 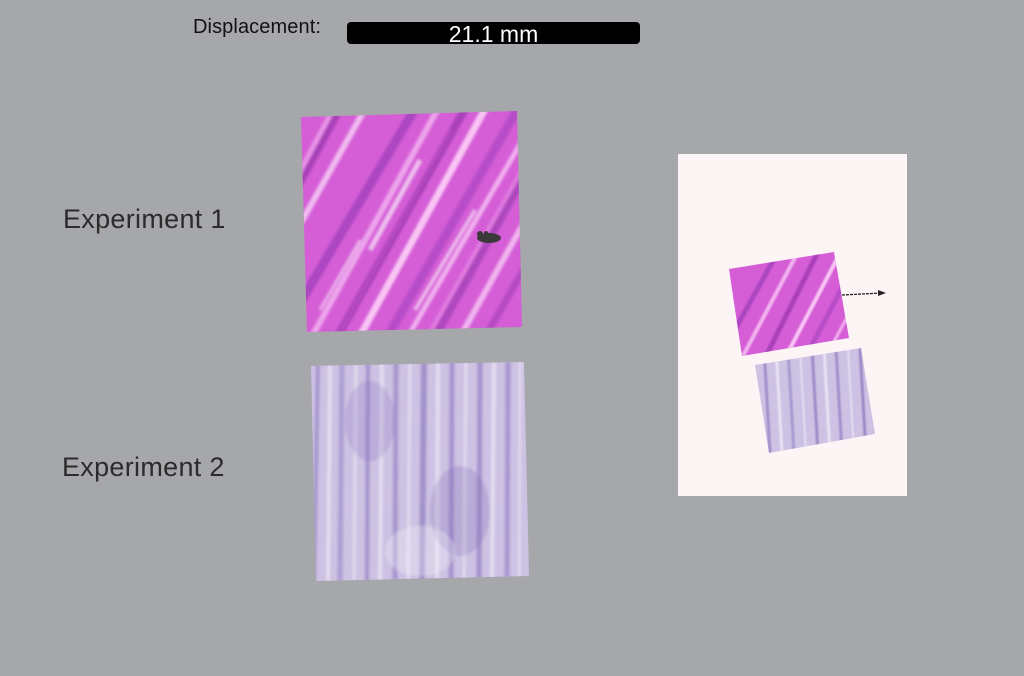 I want to click on displacement-value: 21.1 mm, so click(x=493, y=34).